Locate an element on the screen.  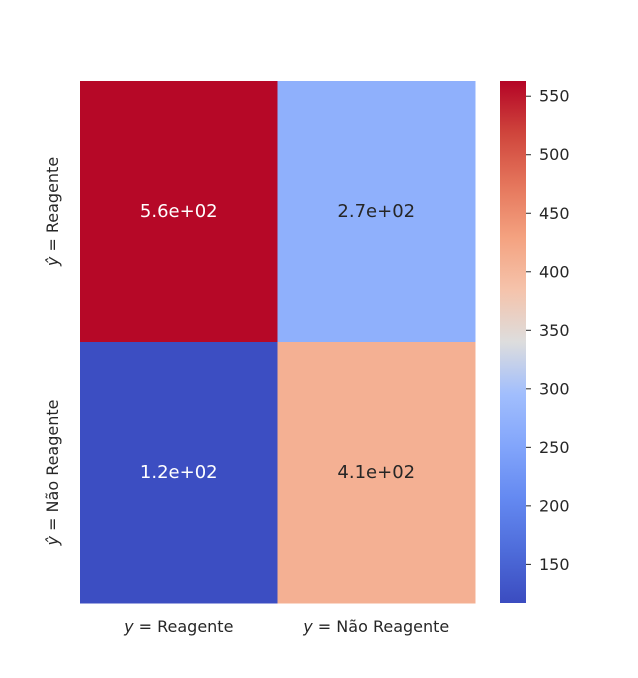
row-label: ŷ = Não Reagente is located at coordinates (52, 473).